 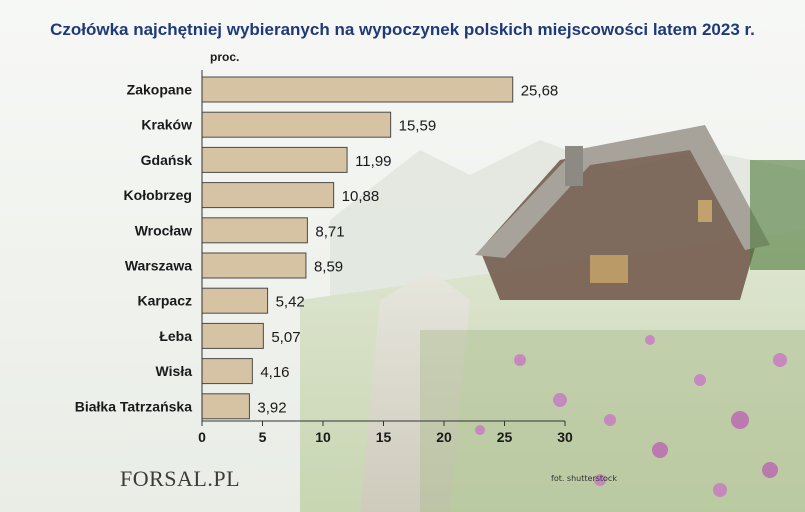 I want to click on category-label: Łeba, so click(x=175, y=336).